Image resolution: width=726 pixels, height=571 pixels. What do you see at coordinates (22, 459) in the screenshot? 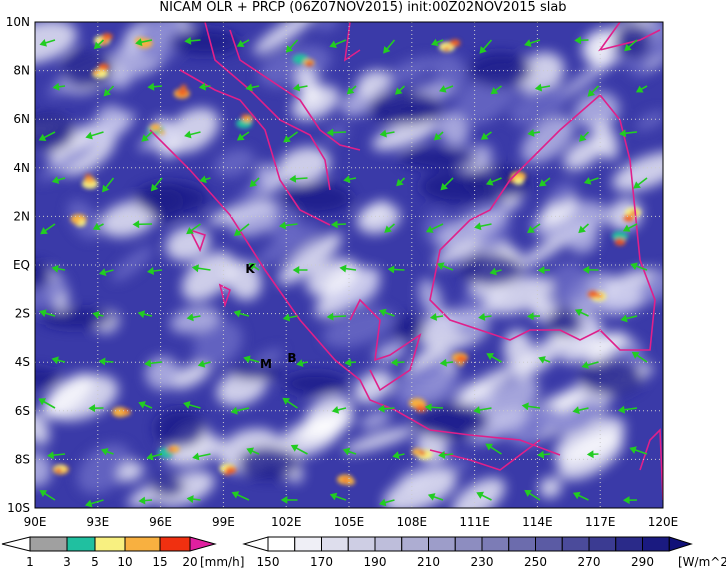
I see `lat-label: 8S` at bounding box center [22, 459].